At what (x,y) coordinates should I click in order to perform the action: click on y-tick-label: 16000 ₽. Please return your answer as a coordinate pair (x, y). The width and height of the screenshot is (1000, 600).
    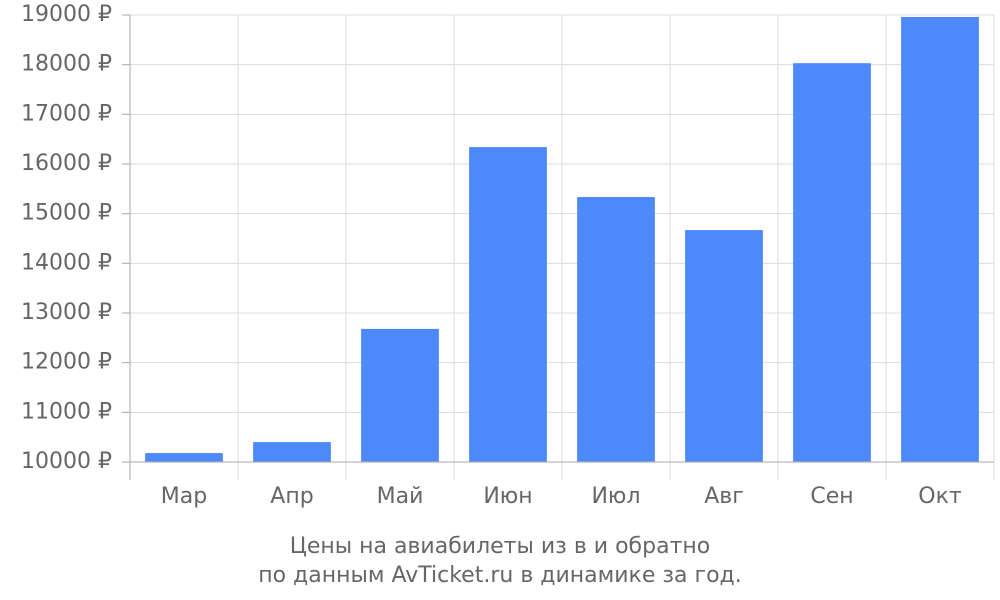
    Looking at the image, I should click on (66, 163).